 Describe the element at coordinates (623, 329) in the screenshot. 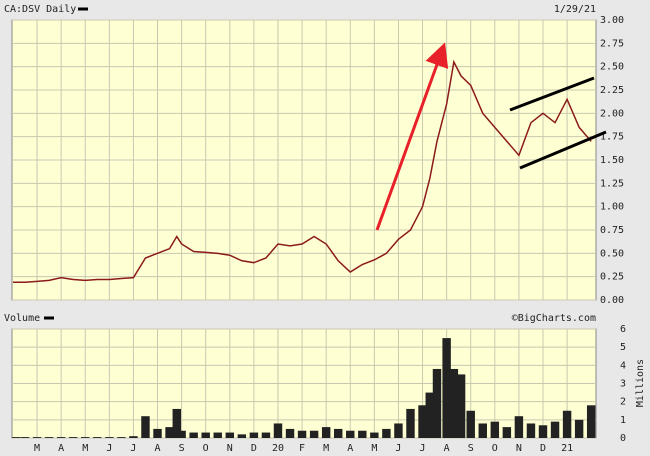

I see `y-tick-label: 6` at that location.